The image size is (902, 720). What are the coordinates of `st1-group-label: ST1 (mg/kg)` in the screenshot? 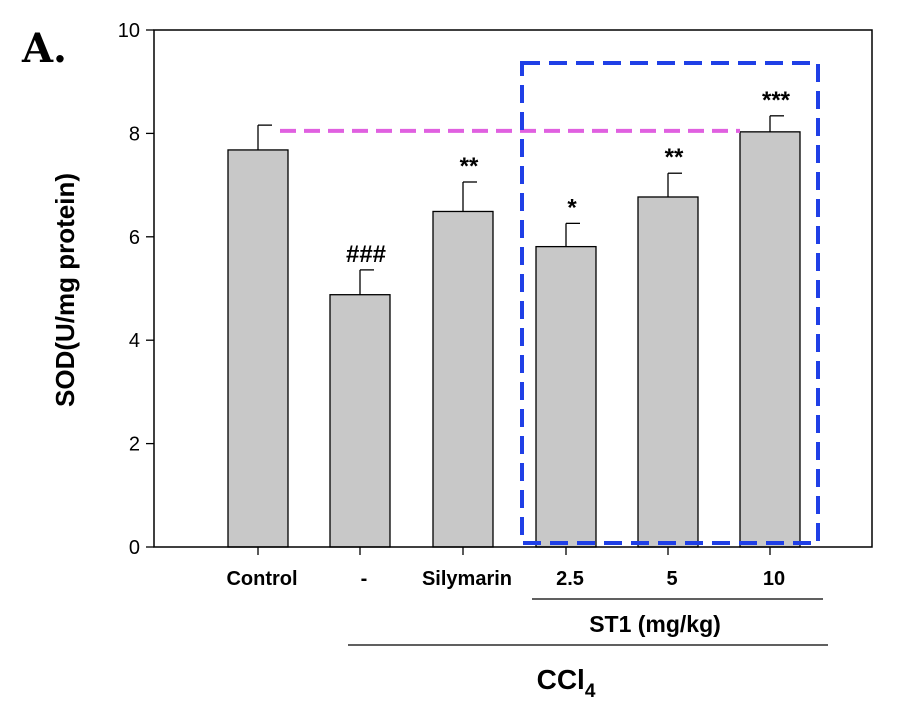 It's located at (655, 624).